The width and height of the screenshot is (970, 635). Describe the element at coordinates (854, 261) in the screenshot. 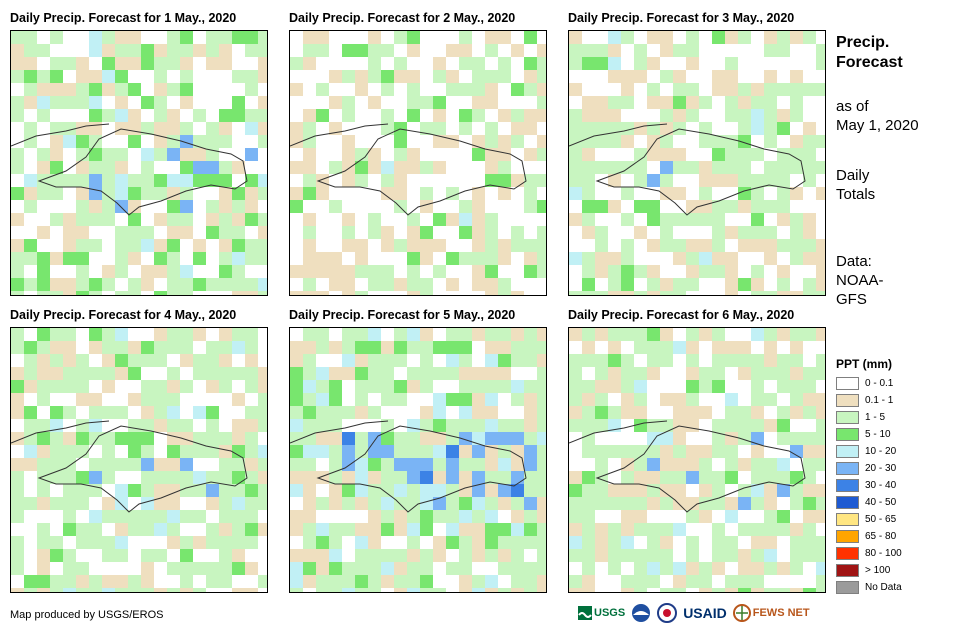

I see `sidebar-data-line1: Data:` at that location.